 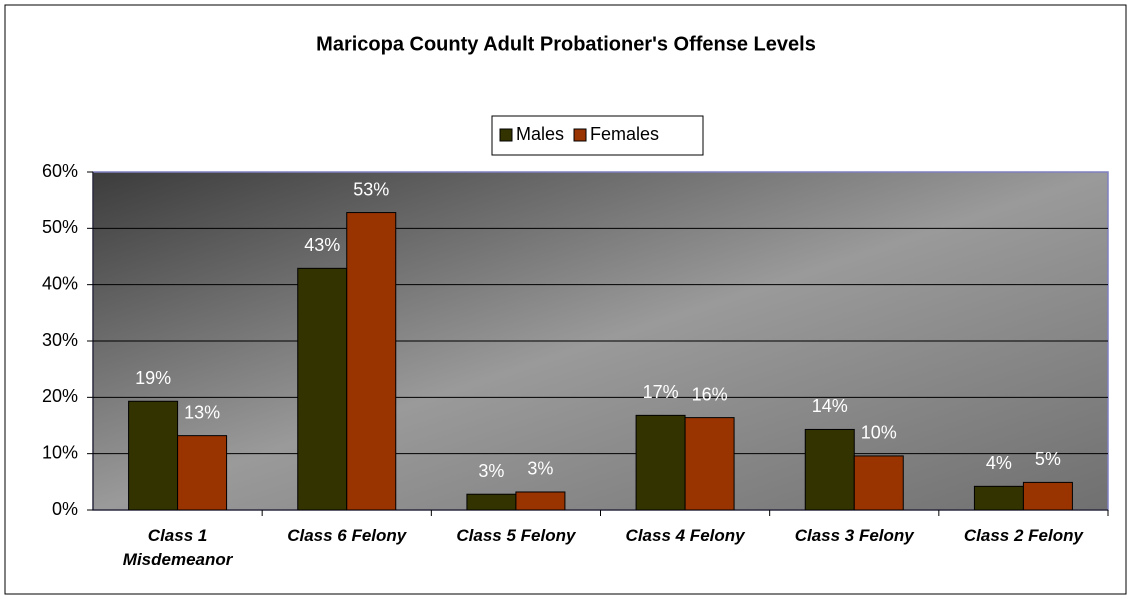 I want to click on x-tick-label: Class 2 Felony, so click(x=1023, y=535).